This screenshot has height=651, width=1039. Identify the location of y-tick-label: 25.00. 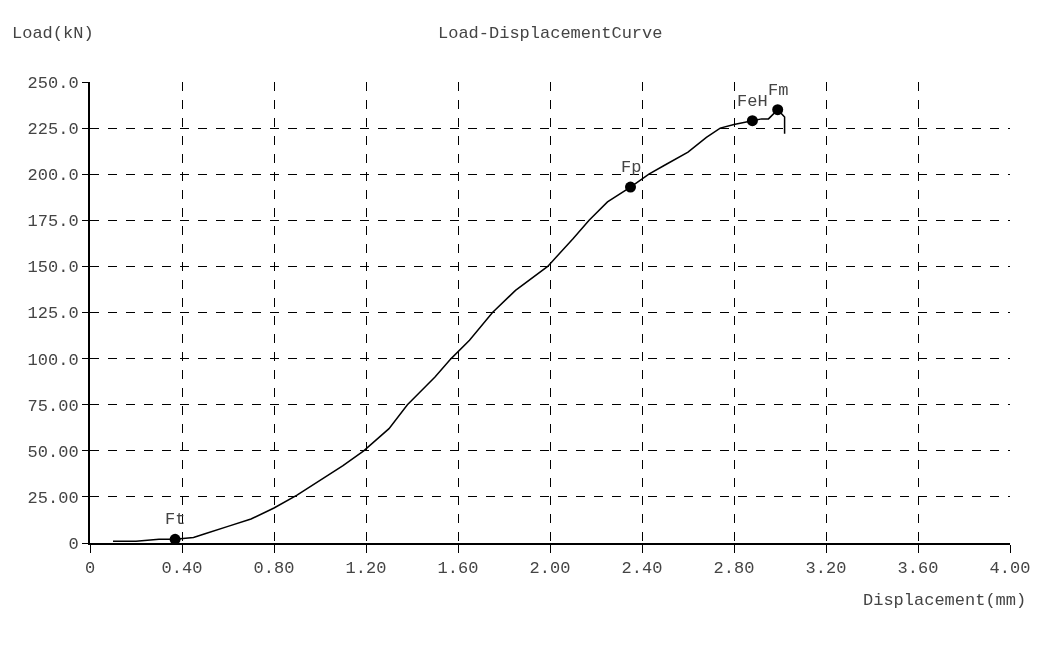
(53, 498).